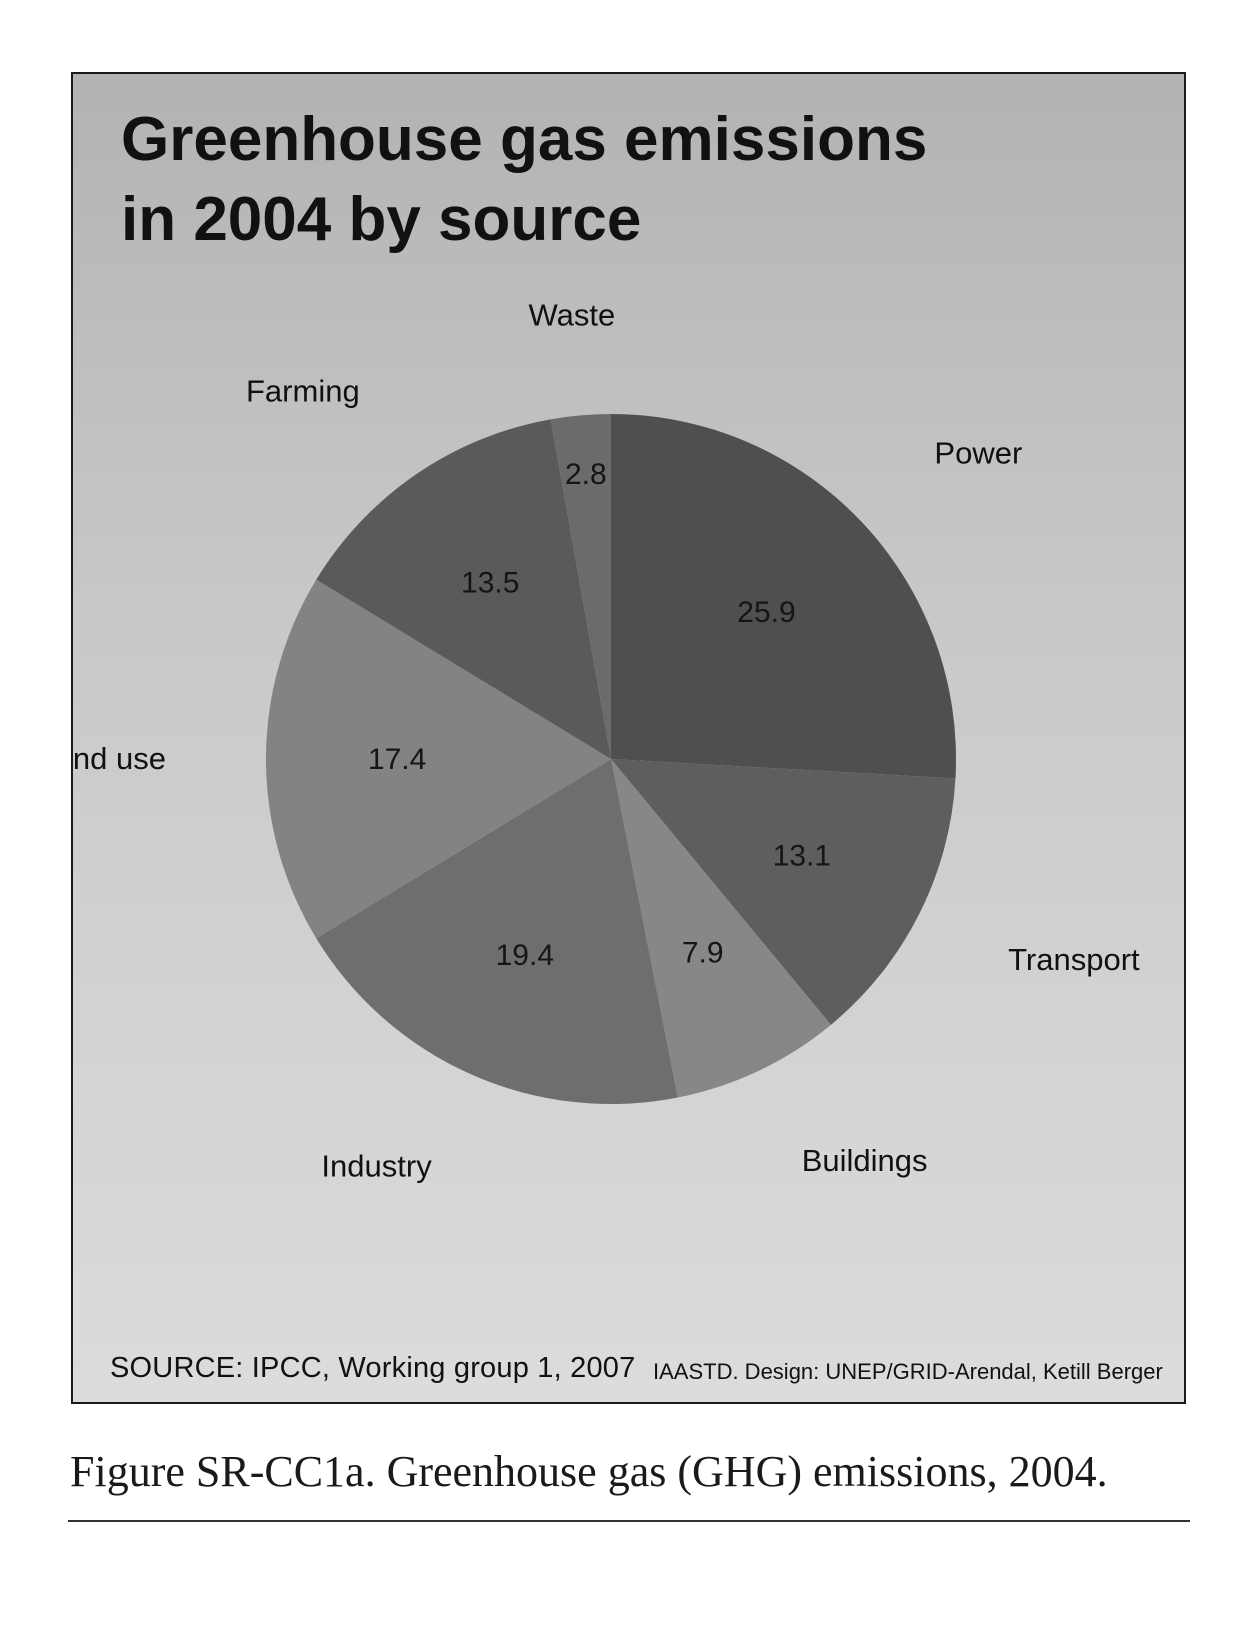  I want to click on pie-slice-industry, so click(497, 931).